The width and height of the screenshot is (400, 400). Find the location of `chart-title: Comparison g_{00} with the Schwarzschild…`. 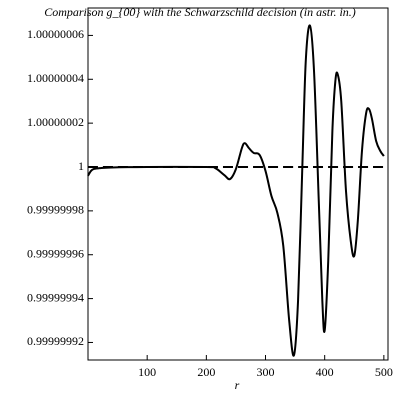

chart-title: Comparison g_{00} with the Schwarzschild… is located at coordinates (200, 12).